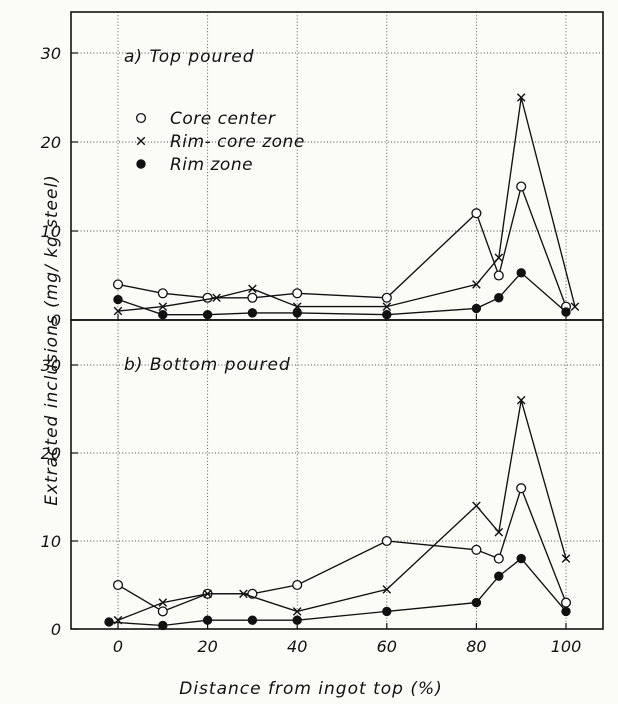 The height and width of the screenshot is (704, 618). Describe the element at coordinates (51, 365) in the screenshot. I see `panel-b-ytick-label-30: 30` at that location.